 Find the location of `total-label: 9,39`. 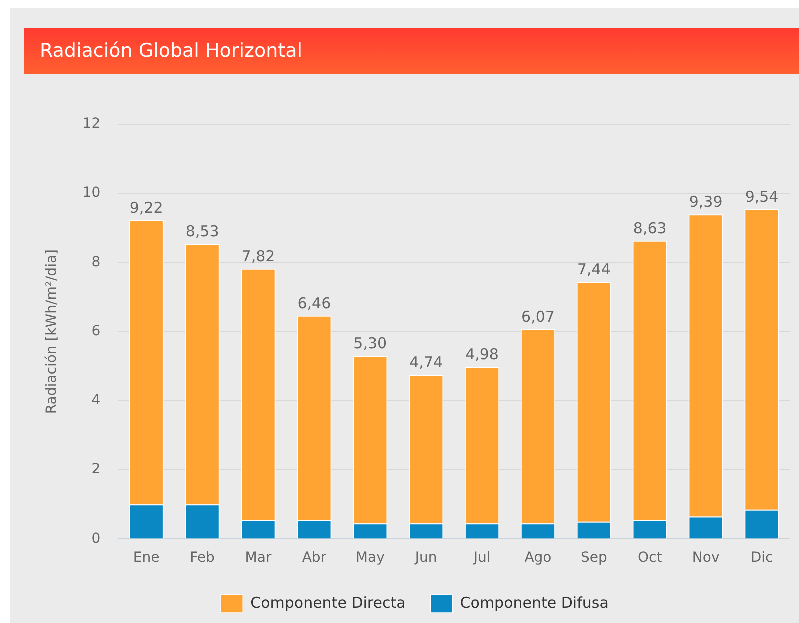

total-label: 9,39 is located at coordinates (706, 202).